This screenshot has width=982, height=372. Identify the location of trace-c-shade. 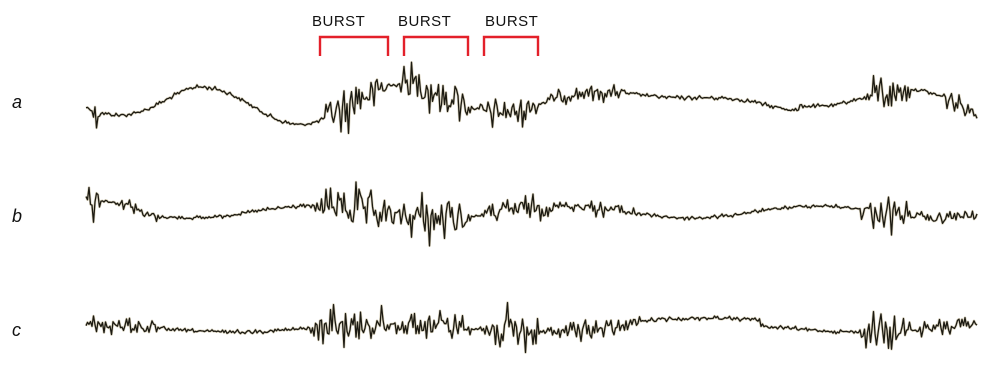
(531, 327).